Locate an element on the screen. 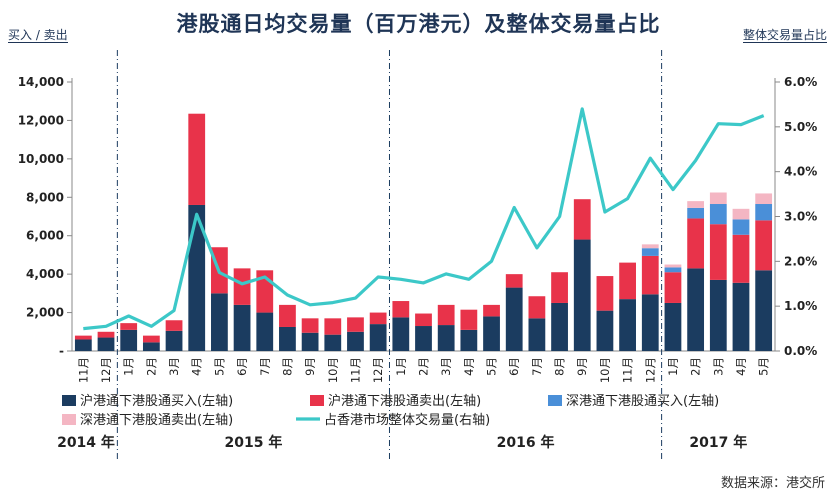 The image size is (837, 503). year-label: 2015 年 is located at coordinates (253, 442).